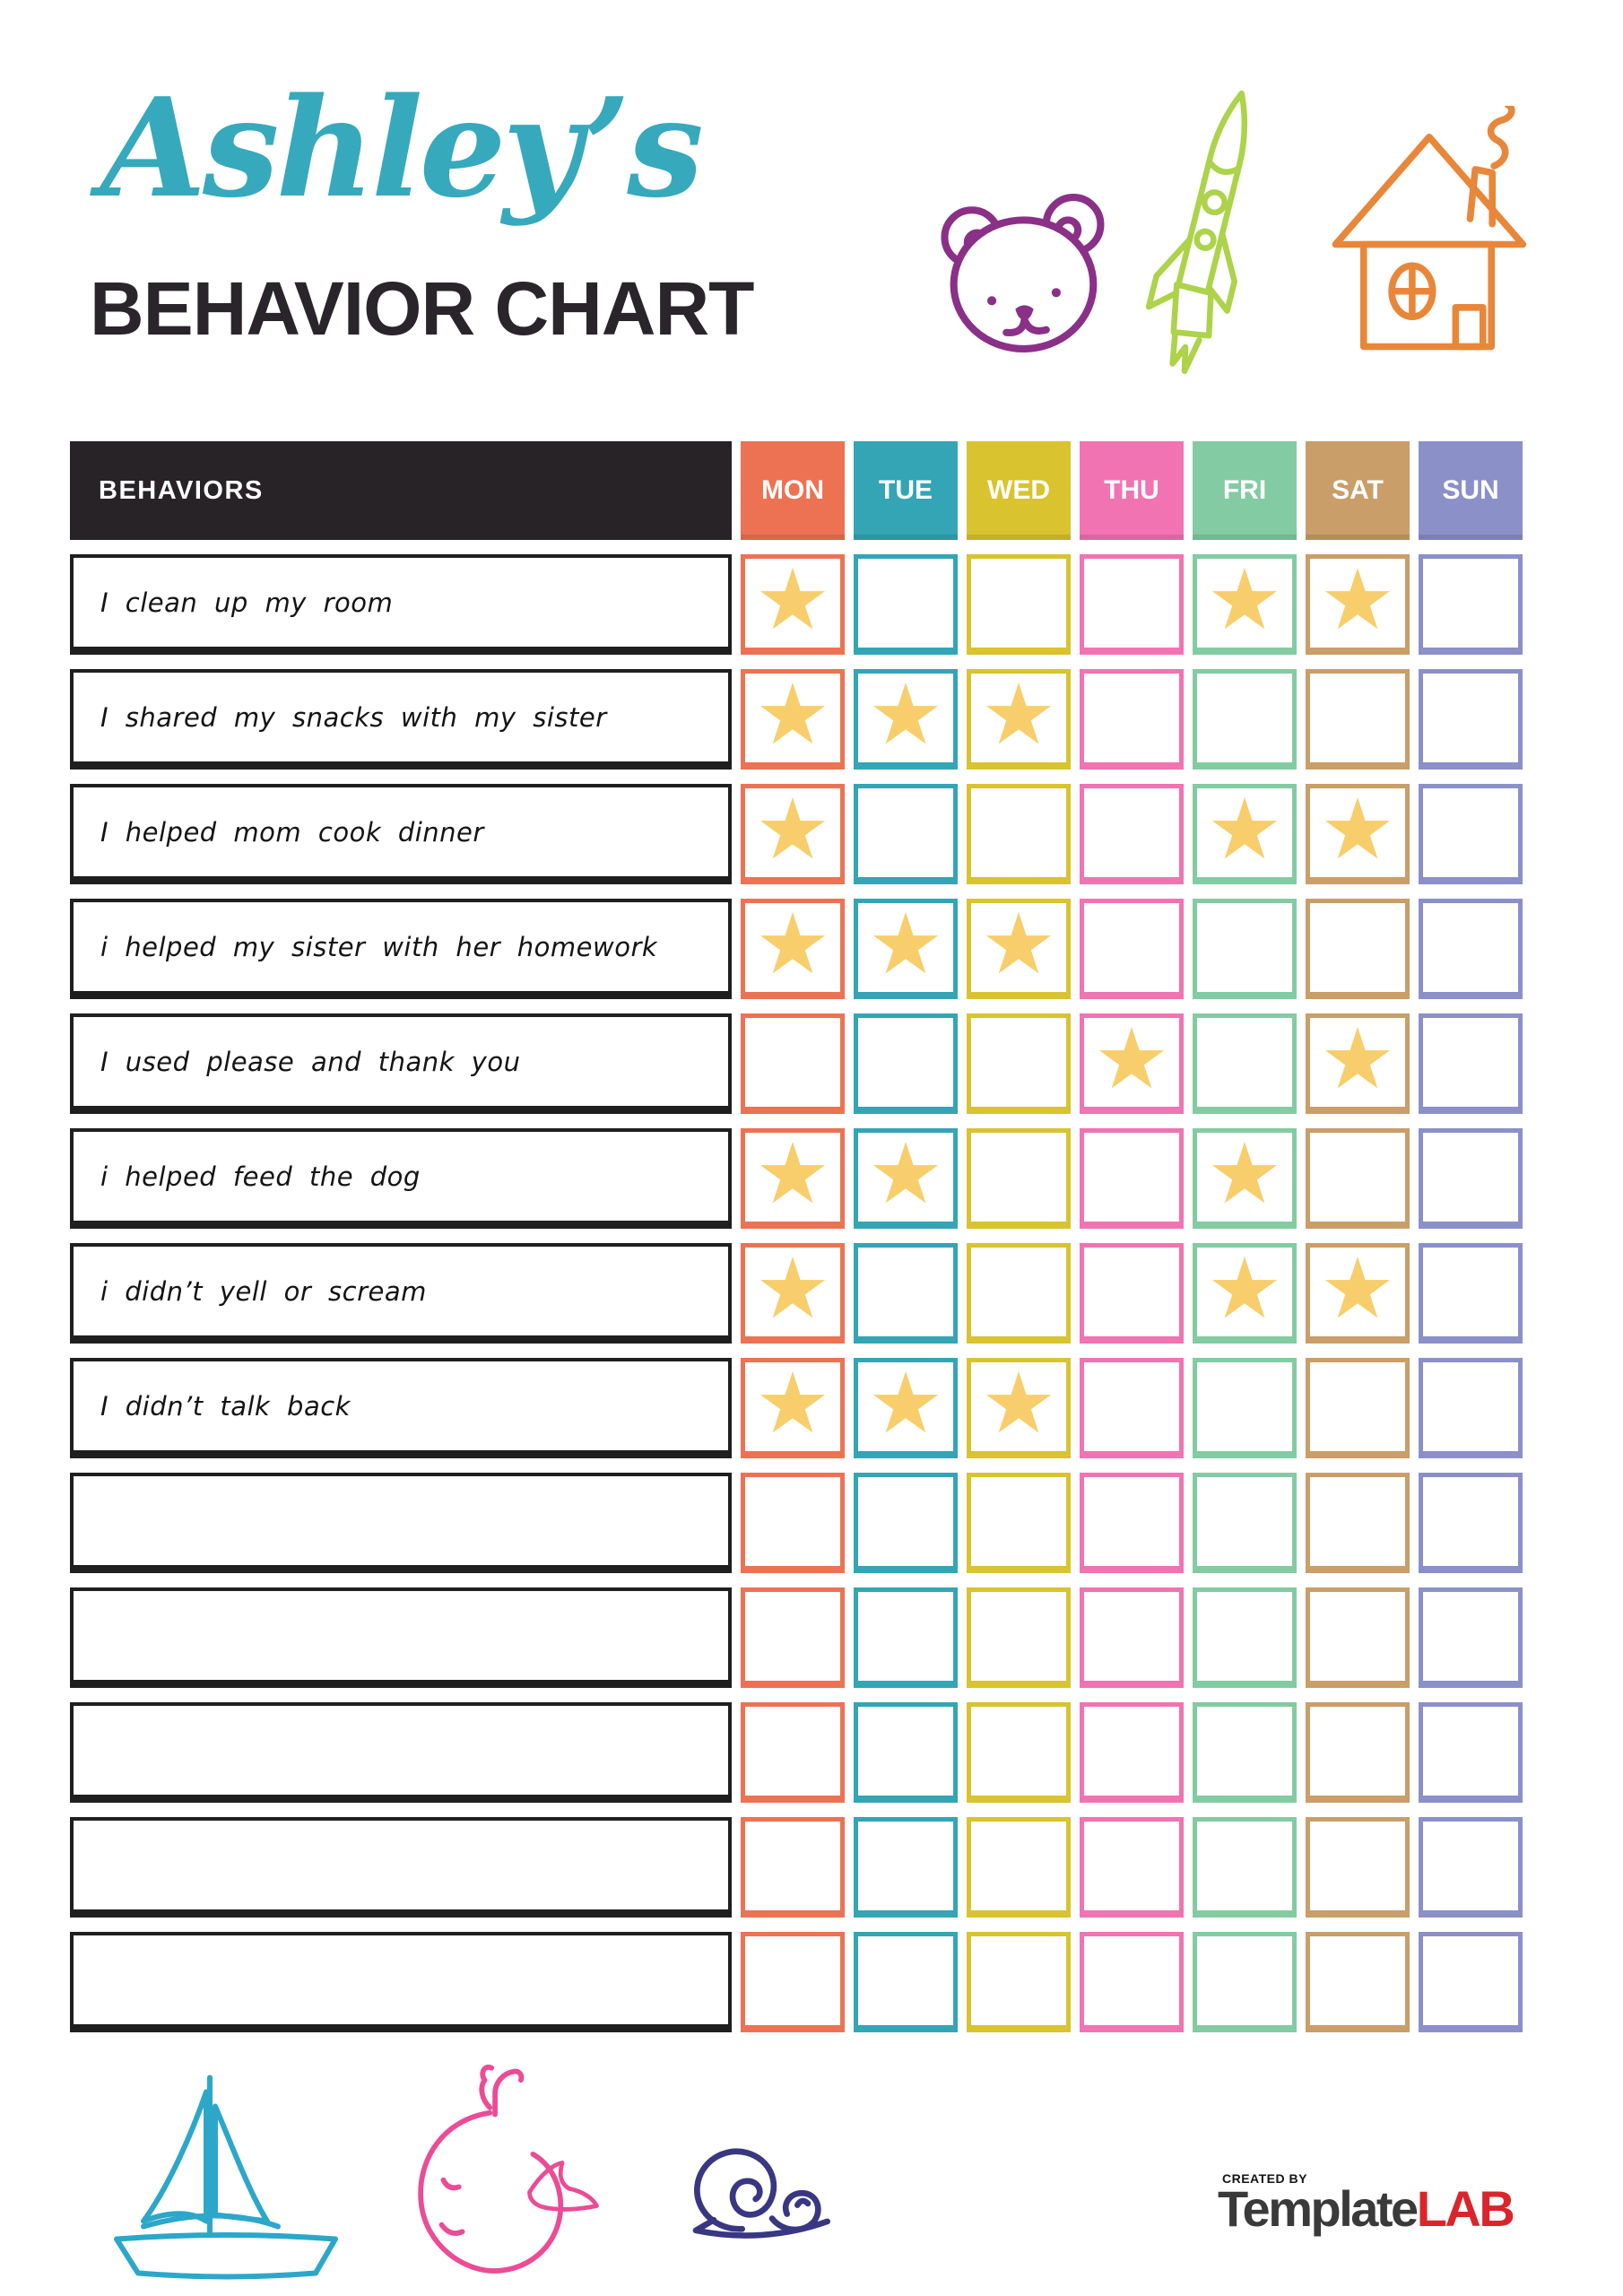 Image resolution: width=1623 pixels, height=2296 pixels. Describe the element at coordinates (1245, 1178) in the screenshot. I see `day-cell-fri-row-6: ★` at that location.